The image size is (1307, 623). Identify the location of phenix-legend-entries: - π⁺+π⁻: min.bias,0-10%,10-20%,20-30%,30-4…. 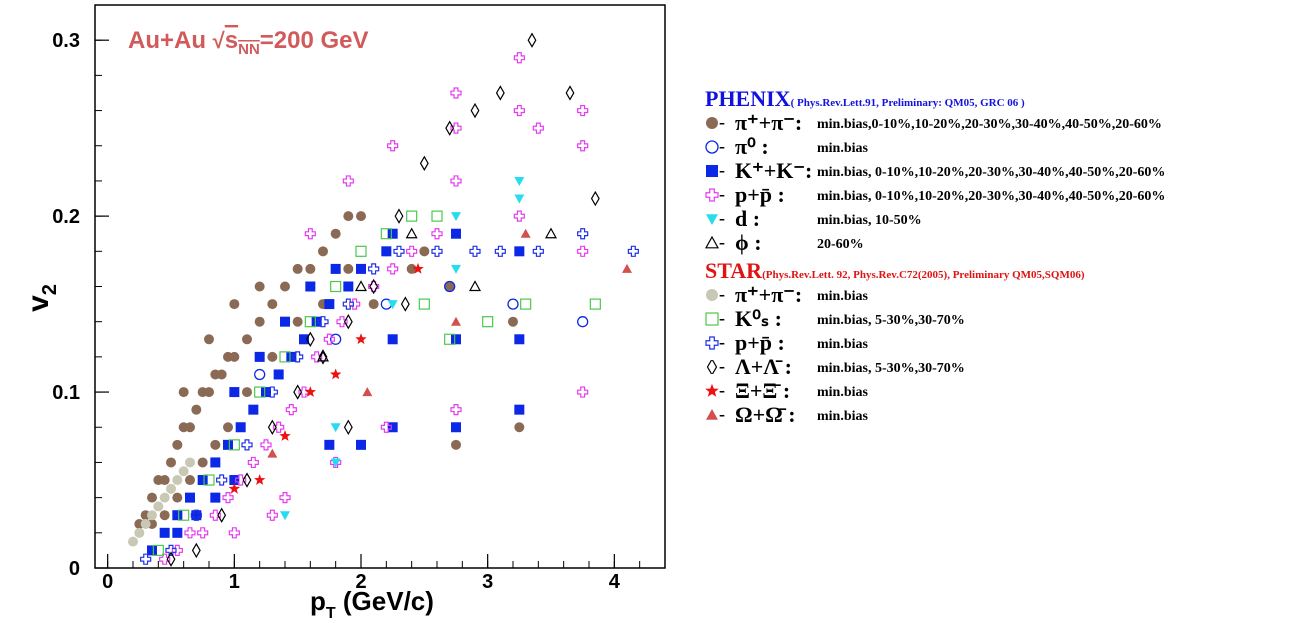
(1005, 183).